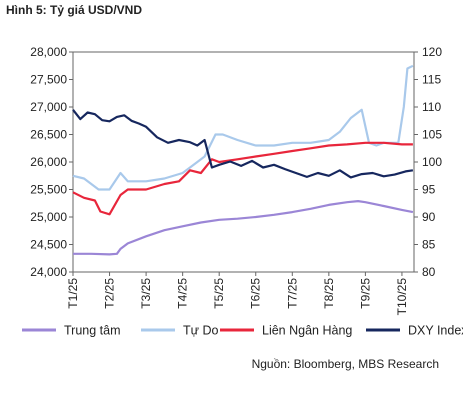 Image resolution: width=463 pixels, height=415 pixels. I want to click on y-left-tick-label: 26,500, so click(48, 135).